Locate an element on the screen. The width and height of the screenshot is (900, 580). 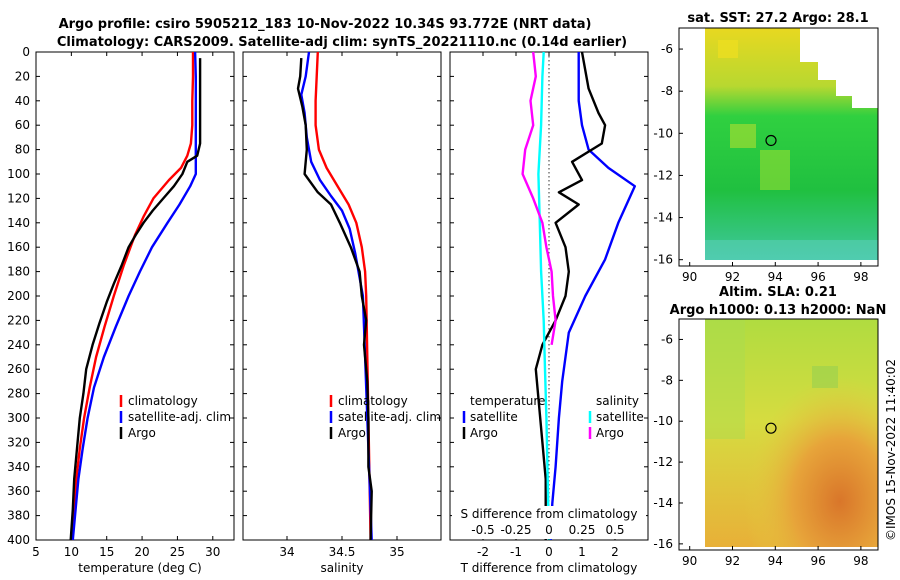
map-x-tick-label: 98 is located at coordinates (860, 277).